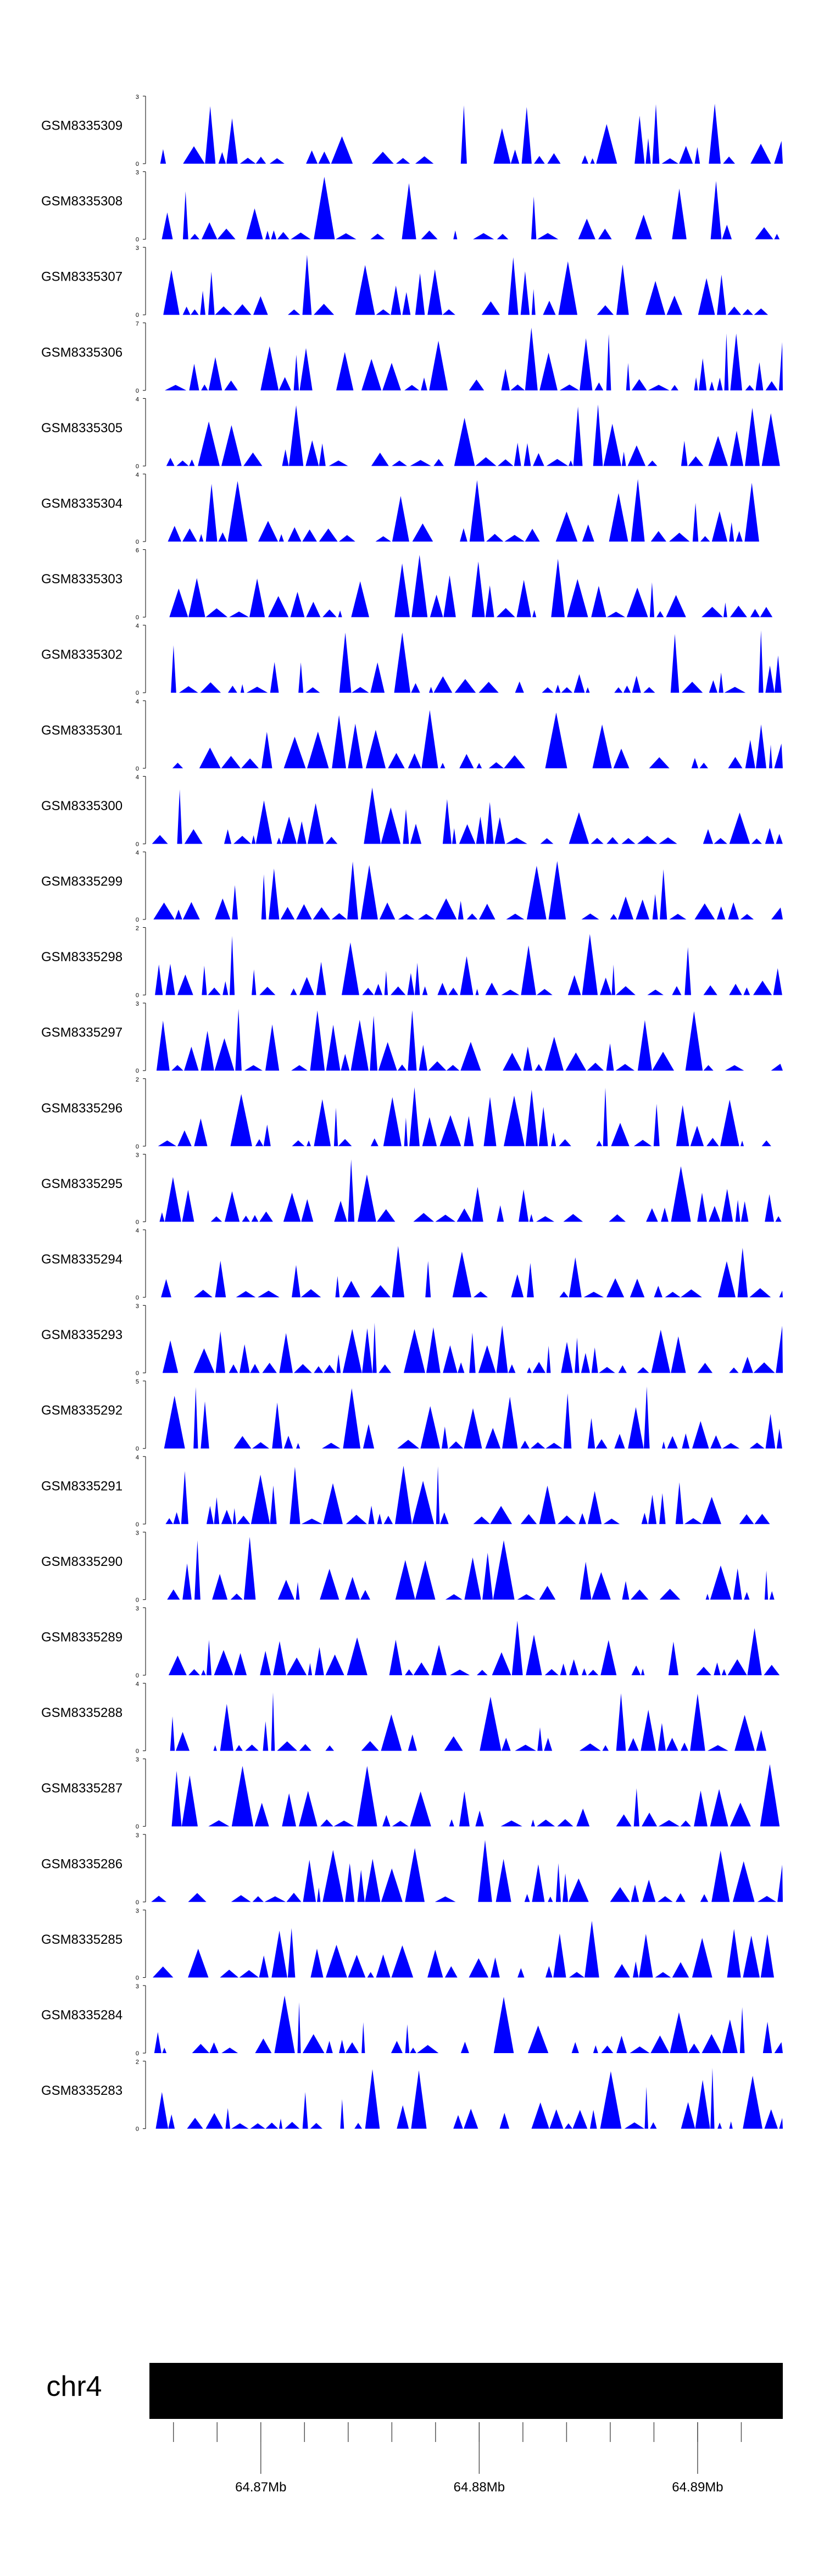  I want to click on track-GSM8335301: GSM8335301 4 0, so click(412, 735).